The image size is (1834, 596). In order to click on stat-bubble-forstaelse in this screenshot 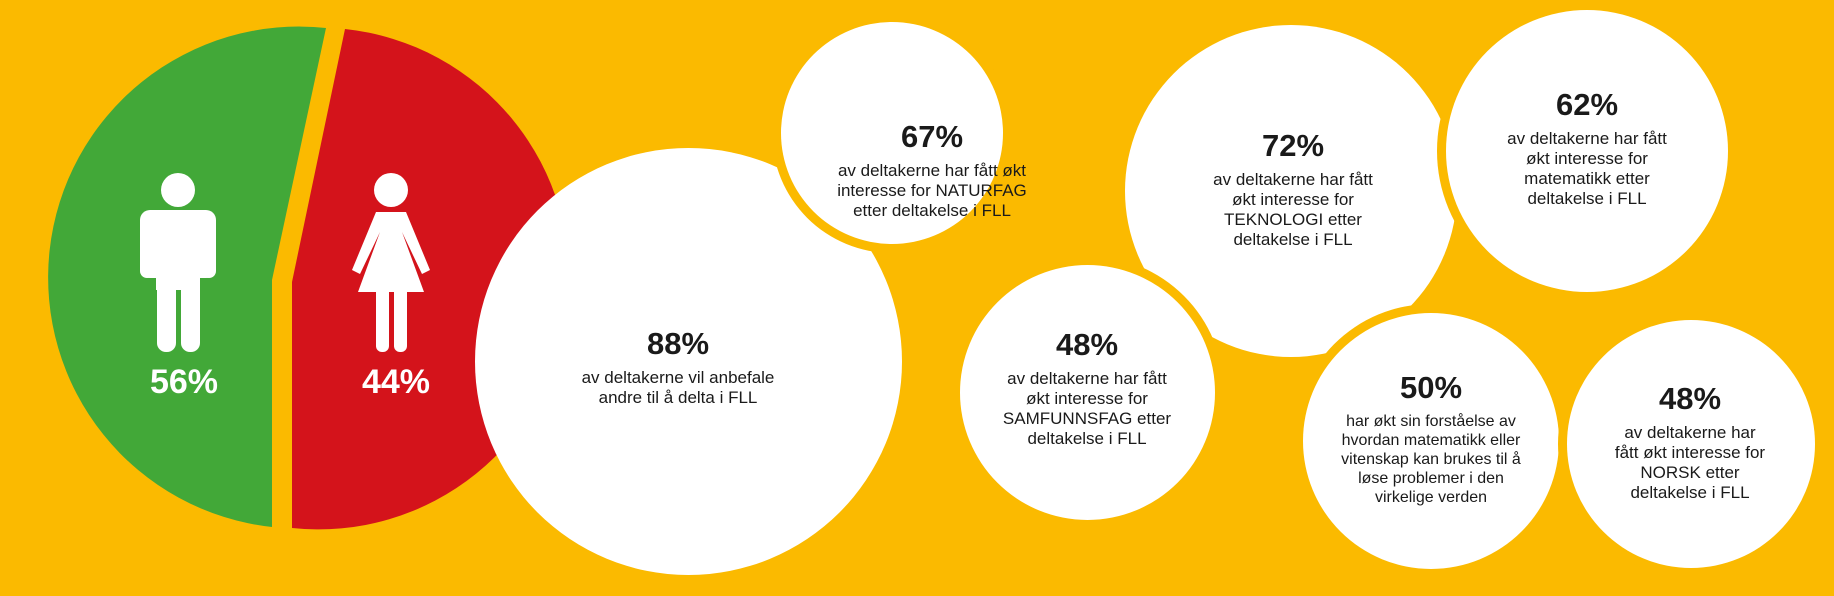, I will do `click(1431, 441)`.